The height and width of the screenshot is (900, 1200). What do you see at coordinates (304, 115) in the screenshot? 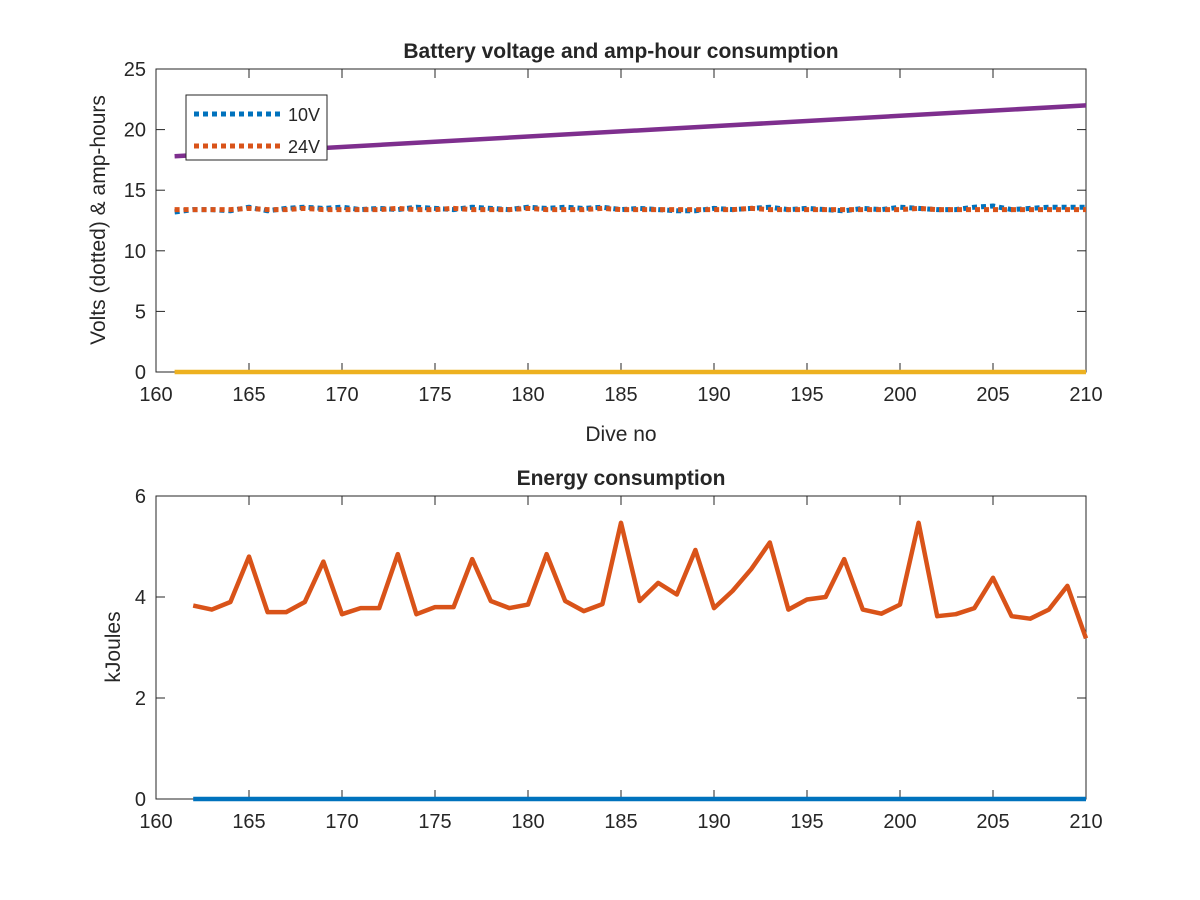
I see `legend-10v-label: 10V` at bounding box center [304, 115].